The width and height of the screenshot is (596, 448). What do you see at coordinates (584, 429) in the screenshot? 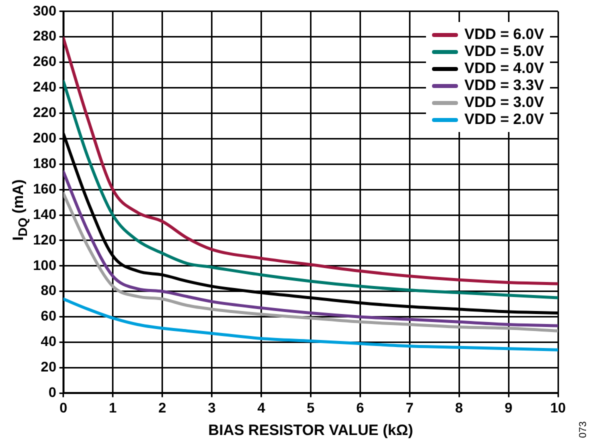
I see `text: 073` at bounding box center [584, 429].